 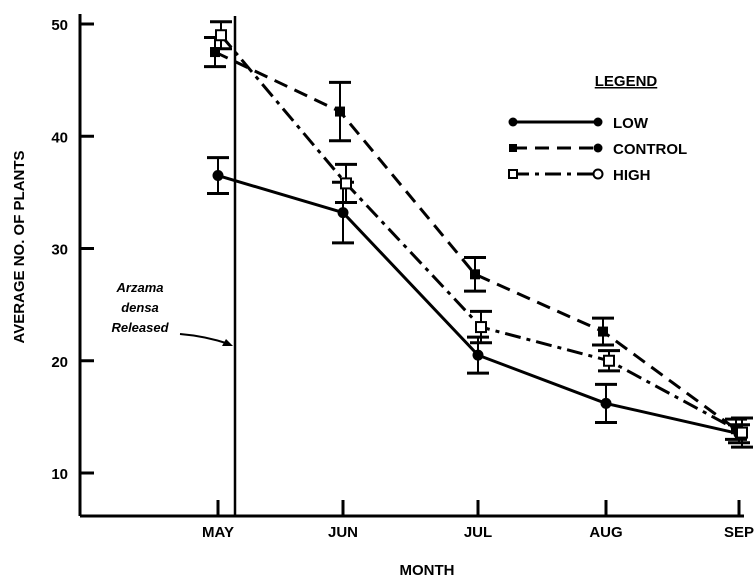 What do you see at coordinates (650, 149) in the screenshot?
I see `legend-label: CONTROL` at bounding box center [650, 149].